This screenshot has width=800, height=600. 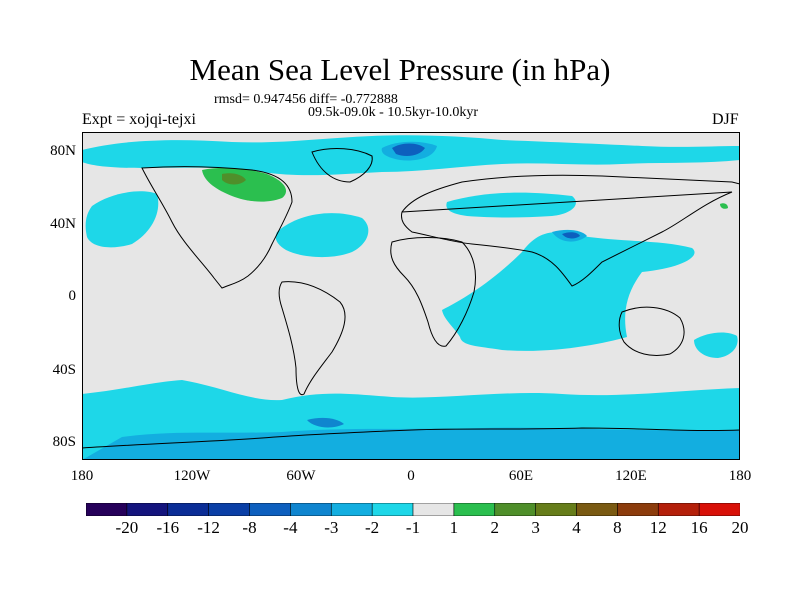 I want to click on colorbar-label: 8, so click(x=617, y=527).